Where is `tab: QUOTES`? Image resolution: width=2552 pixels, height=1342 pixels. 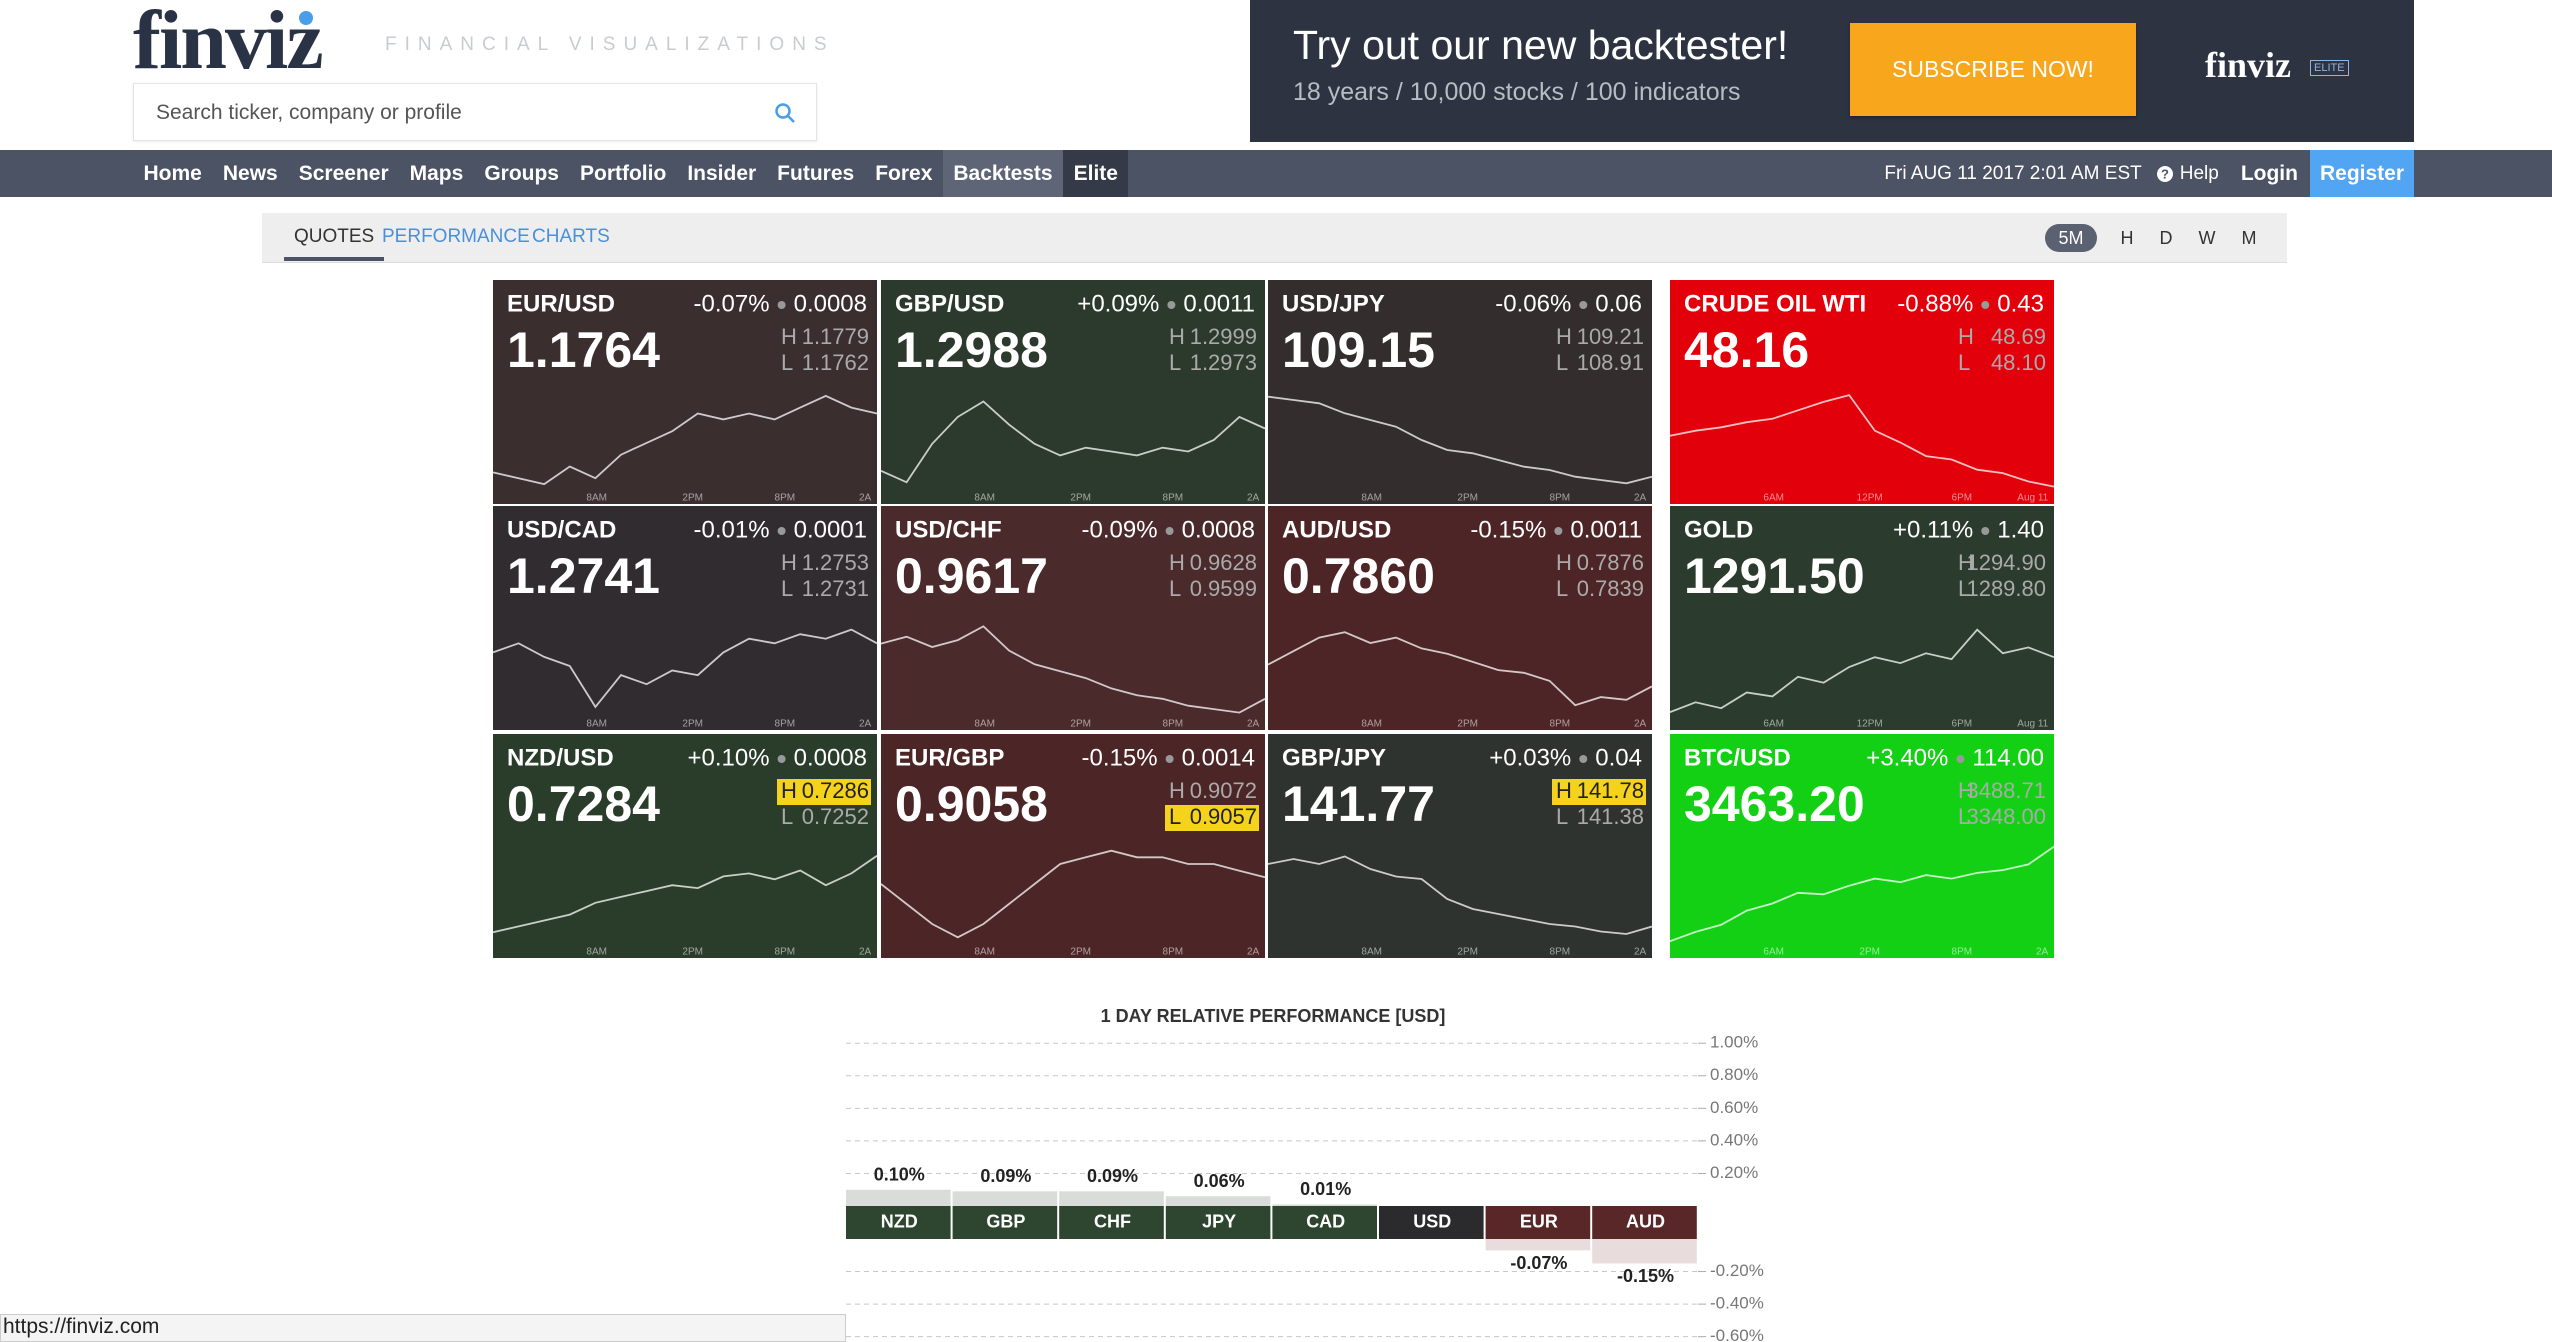
tab: QUOTES is located at coordinates (334, 243).